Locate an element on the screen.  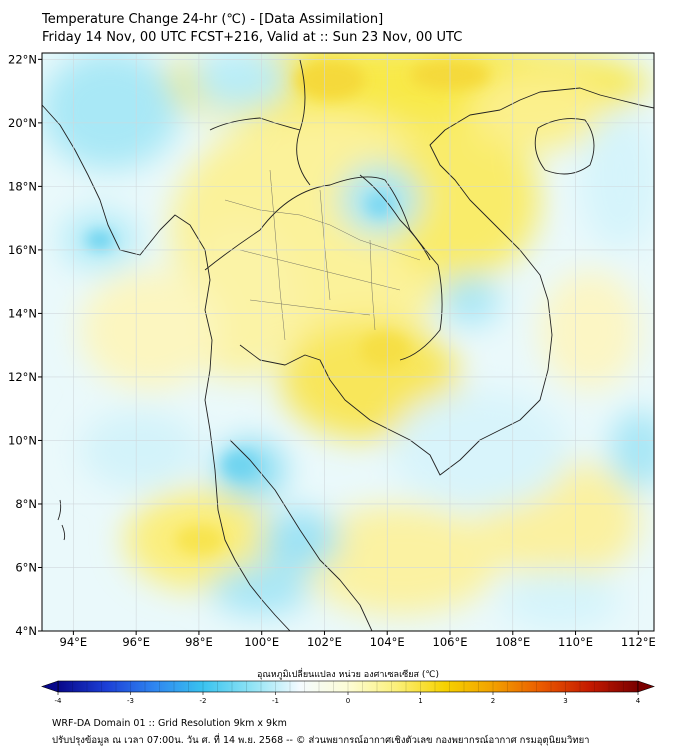
lat-tick-label: 8°N is located at coordinates (26, 504).